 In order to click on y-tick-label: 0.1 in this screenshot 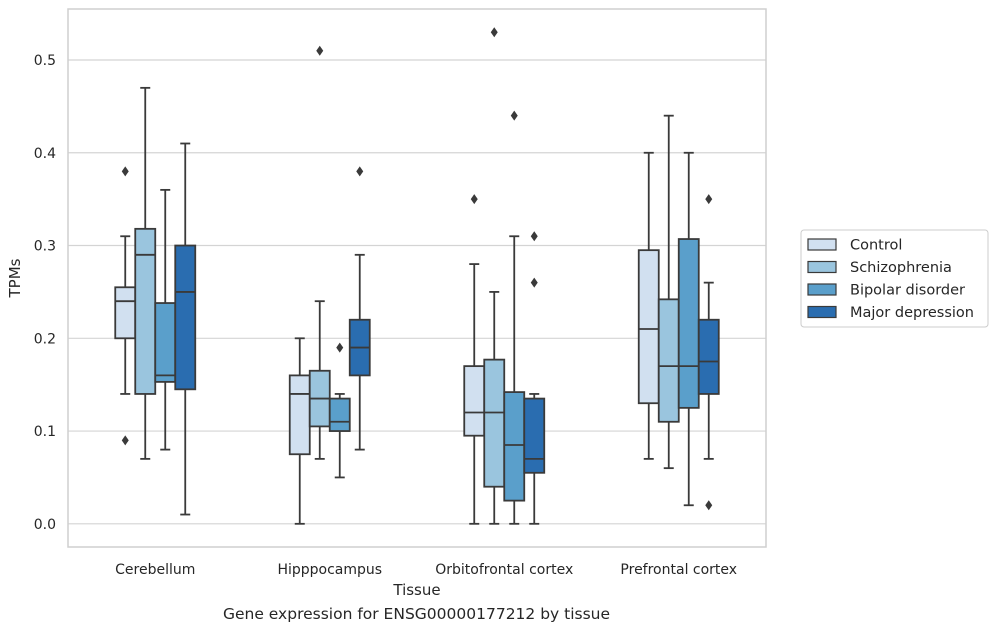, I will do `click(45, 432)`.